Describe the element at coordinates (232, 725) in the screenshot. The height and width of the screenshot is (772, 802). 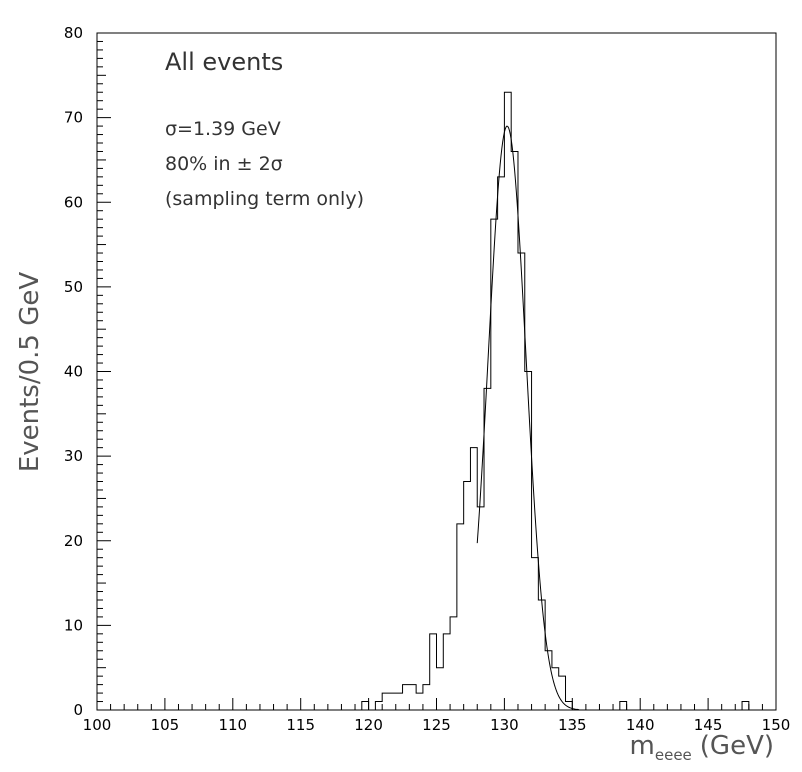
I see `x-tick-label: 110` at that location.